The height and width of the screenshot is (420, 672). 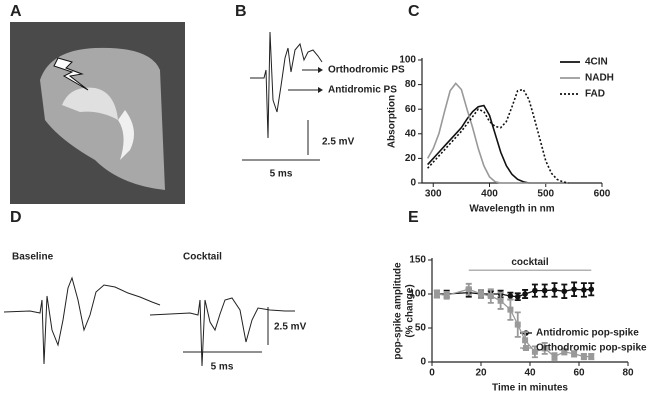 What do you see at coordinates (628, 373) in the screenshot?
I see `x-tick-label: 80` at bounding box center [628, 373].